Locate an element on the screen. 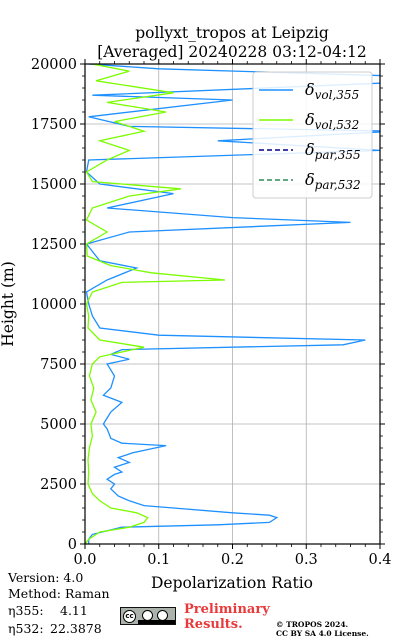 The width and height of the screenshot is (400, 640). x-axis-label: Depolarization Ratio is located at coordinates (232, 583).